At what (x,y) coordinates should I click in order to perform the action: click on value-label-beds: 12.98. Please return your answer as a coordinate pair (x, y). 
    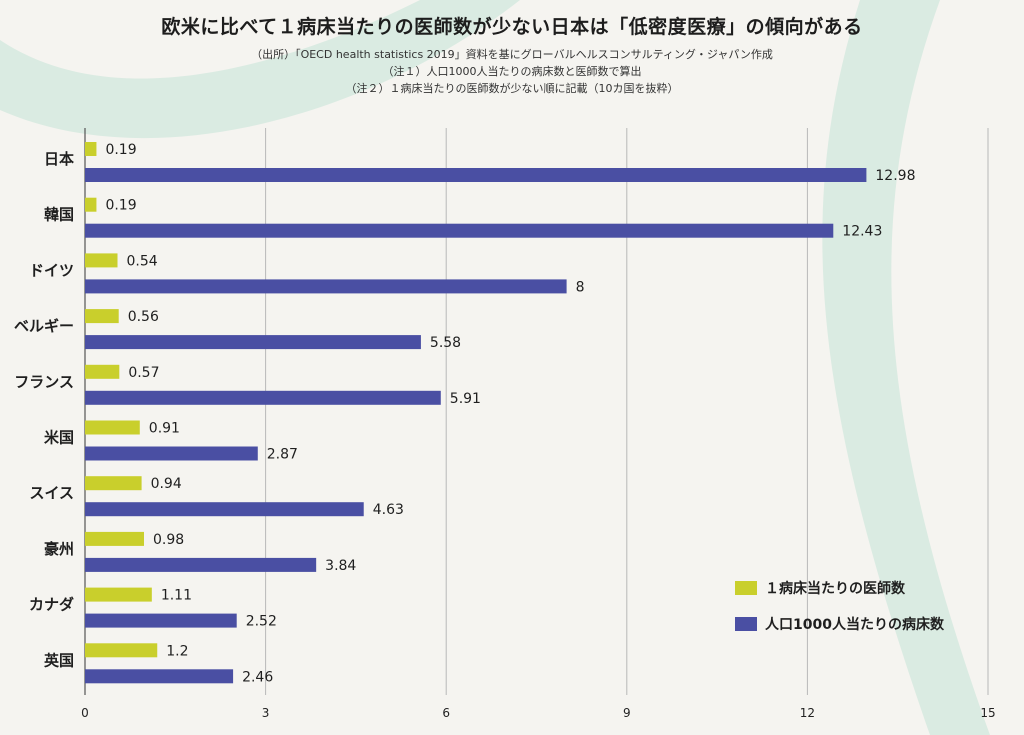
    Looking at the image, I should click on (895, 176).